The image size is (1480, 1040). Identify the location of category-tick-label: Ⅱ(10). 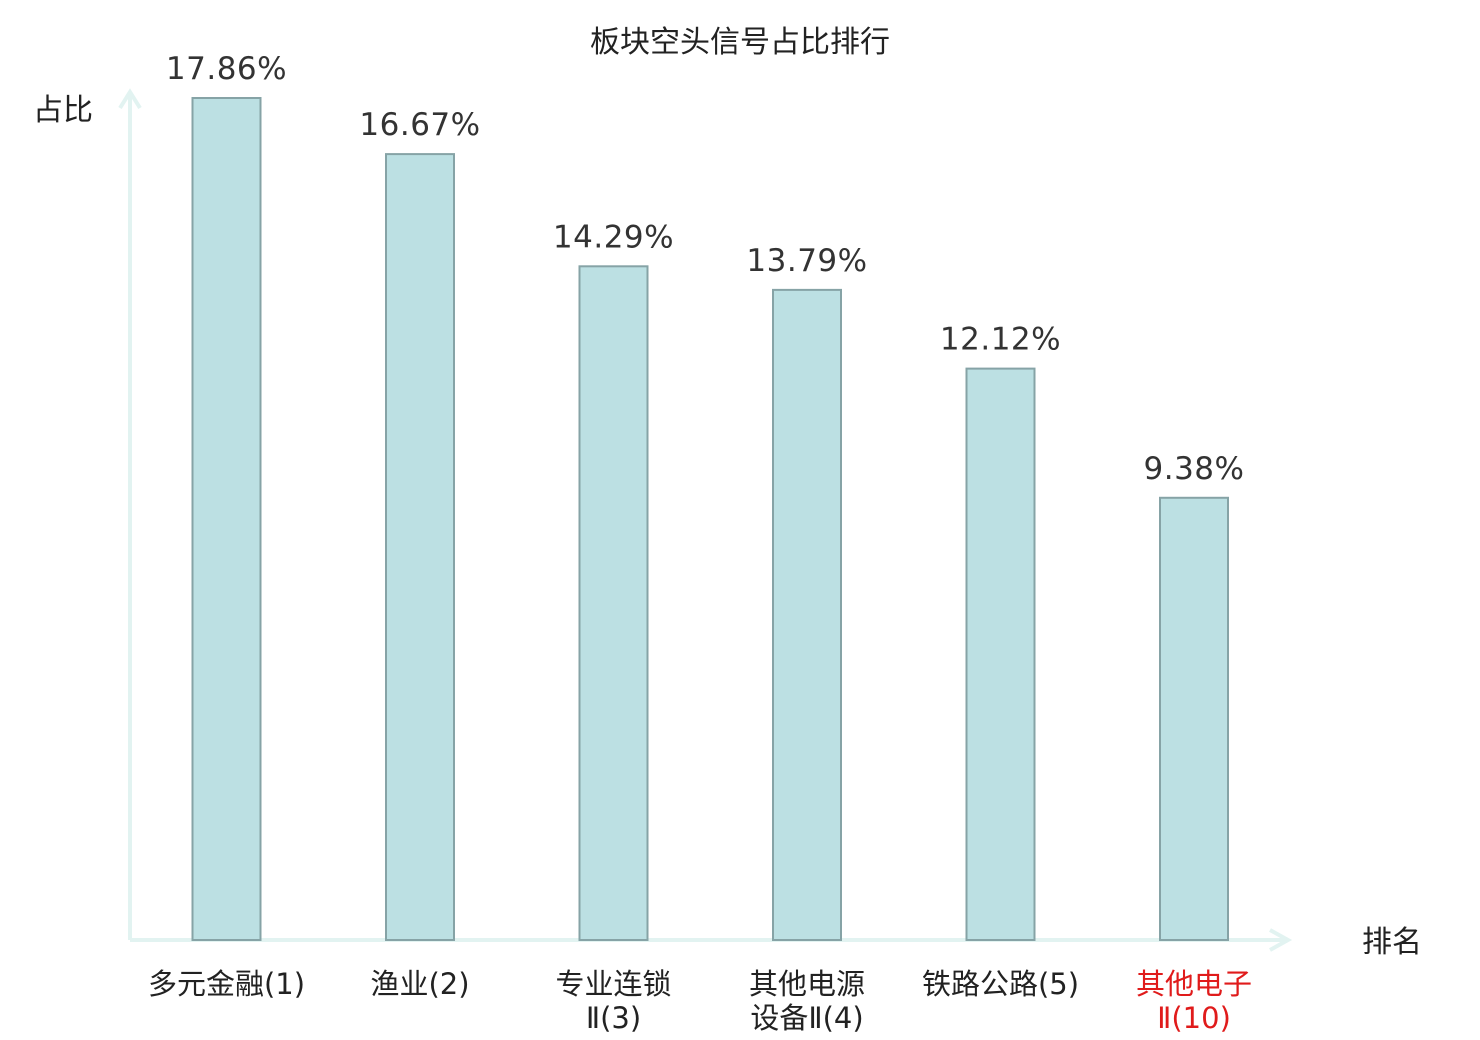
(1194, 1018).